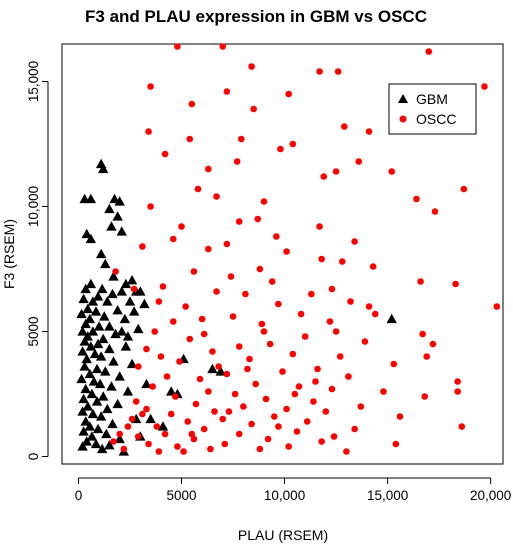 The image size is (513, 555). I want to click on x-tick-label: 10,000, so click(284, 495).